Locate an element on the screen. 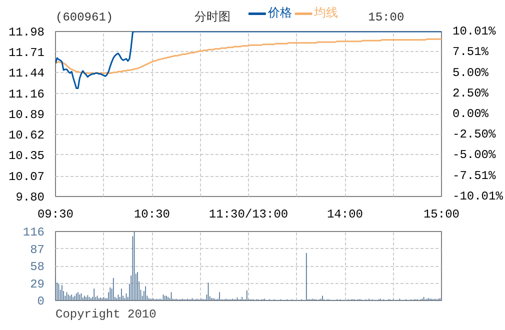  y-tick-label: 0 is located at coordinates (40, 301).